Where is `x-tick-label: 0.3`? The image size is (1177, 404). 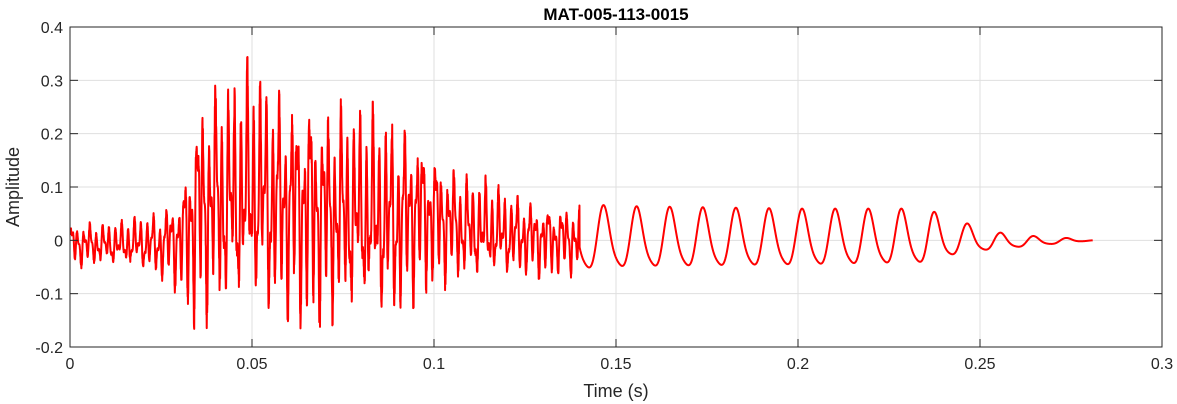
x-tick-label: 0.3 is located at coordinates (1162, 364).